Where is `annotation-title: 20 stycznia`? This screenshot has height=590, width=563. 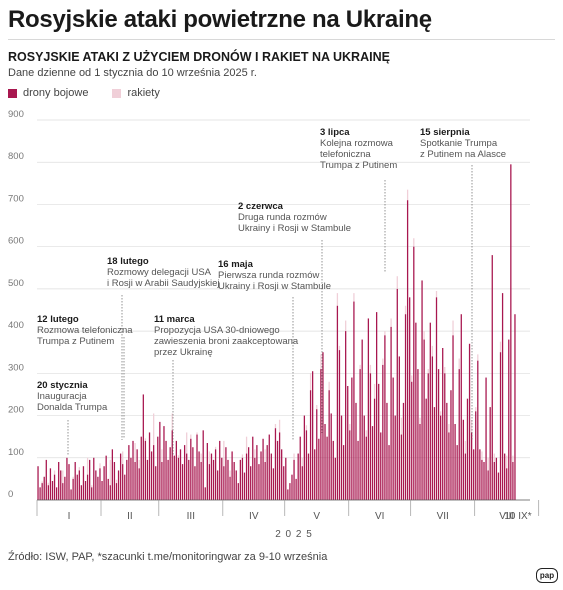
annotation-title: 20 stycznia is located at coordinates (62, 385).